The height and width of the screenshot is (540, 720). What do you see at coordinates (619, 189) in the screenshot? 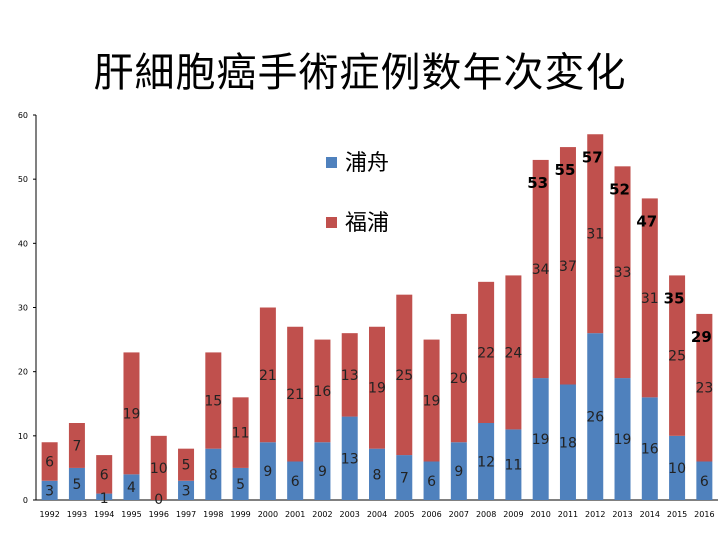
I see `total-label: 52` at bounding box center [619, 189].